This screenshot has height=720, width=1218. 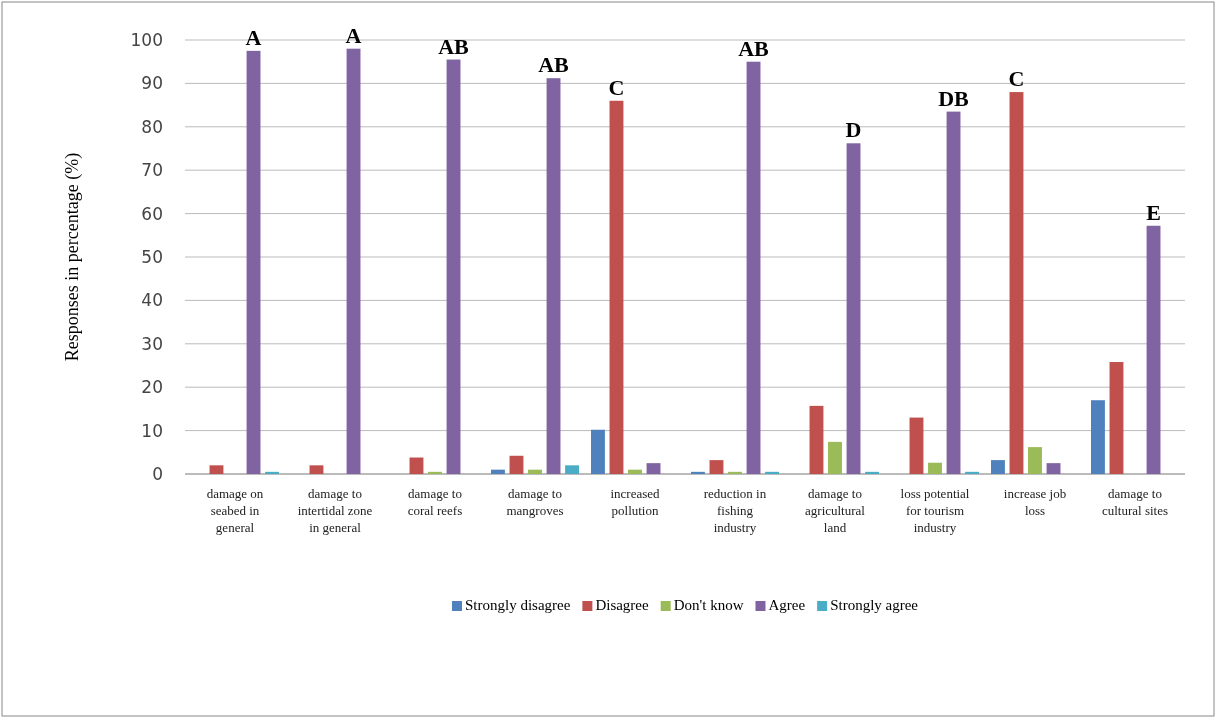 I want to click on annotation: D, so click(x=853, y=130).